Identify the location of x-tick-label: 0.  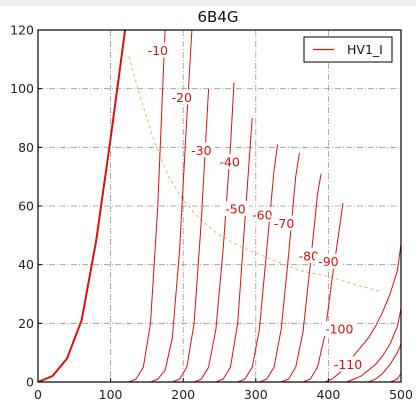
(38, 394).